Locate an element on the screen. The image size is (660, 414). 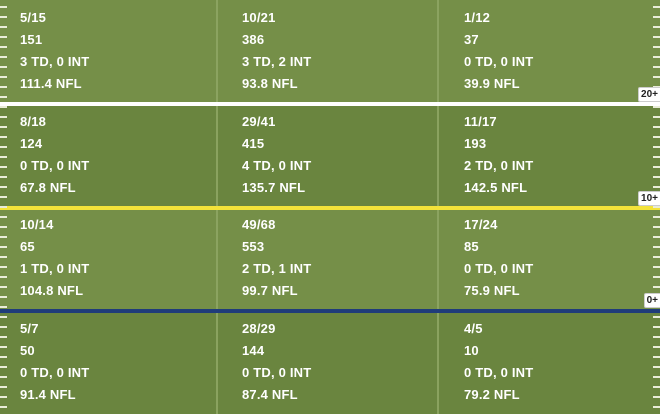
passing-yards: 85 is located at coordinates (471, 246).